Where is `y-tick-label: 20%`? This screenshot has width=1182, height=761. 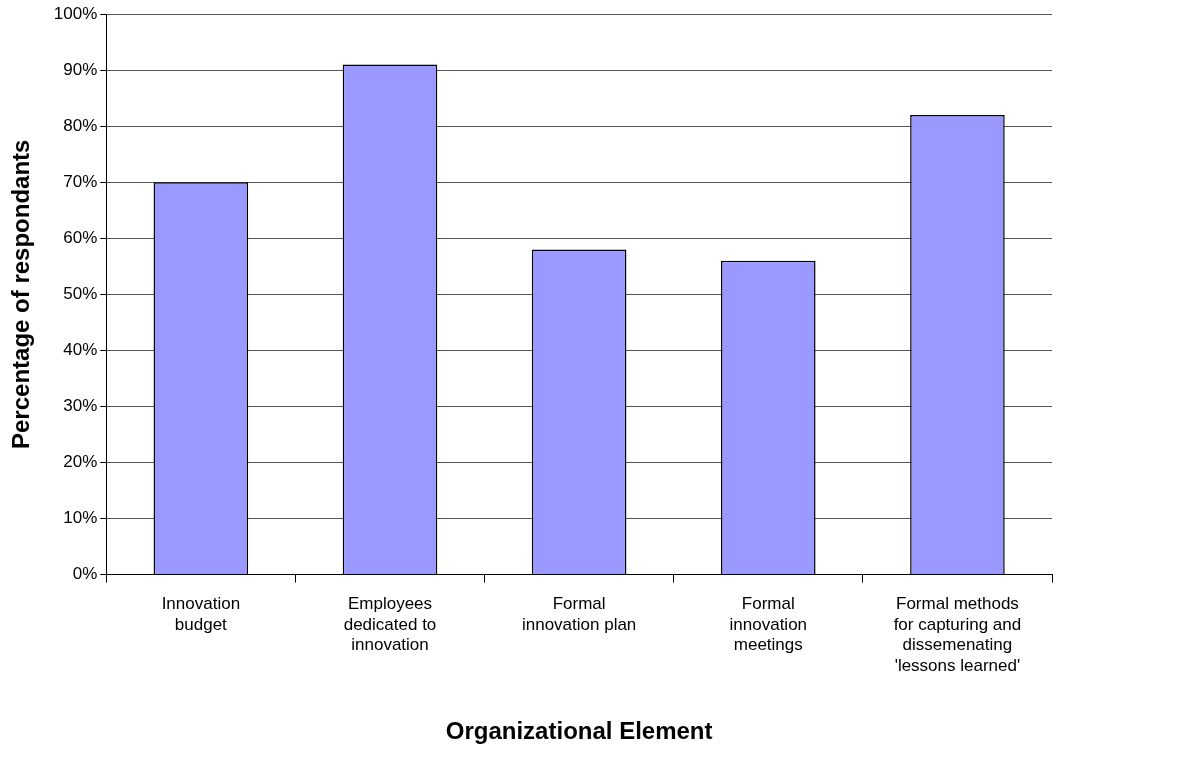
y-tick-label: 20% is located at coordinates (80, 462).